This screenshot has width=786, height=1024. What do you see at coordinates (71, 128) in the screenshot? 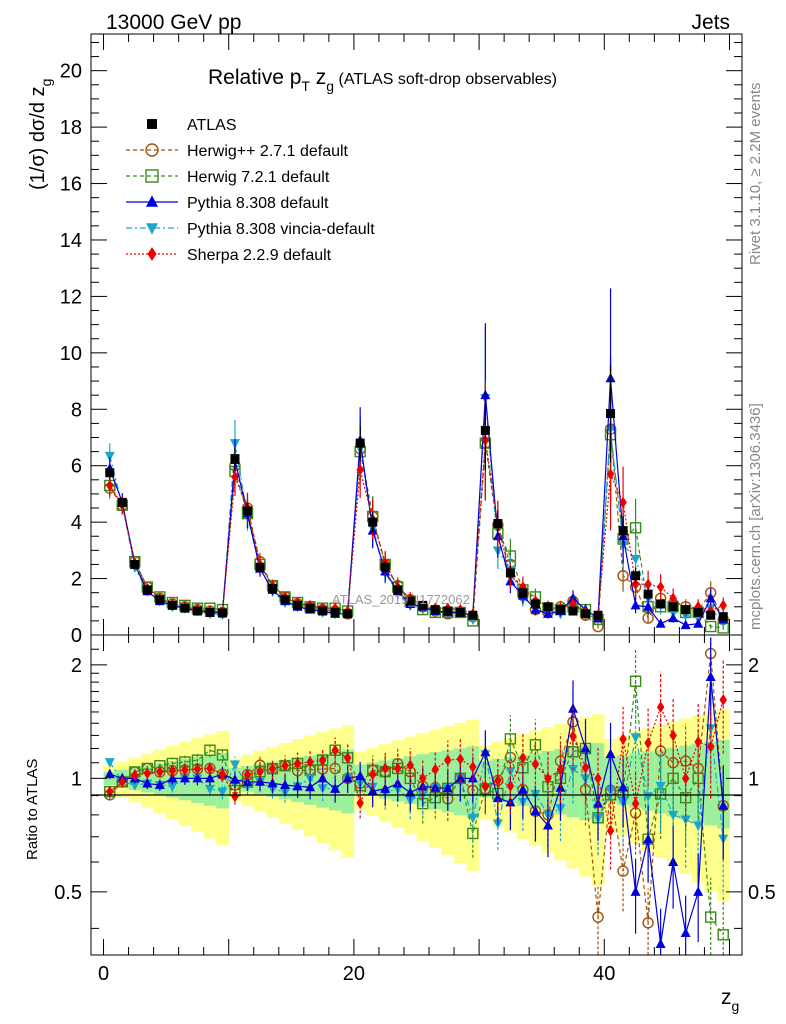
I see `y-tick-label: 18` at bounding box center [71, 128].